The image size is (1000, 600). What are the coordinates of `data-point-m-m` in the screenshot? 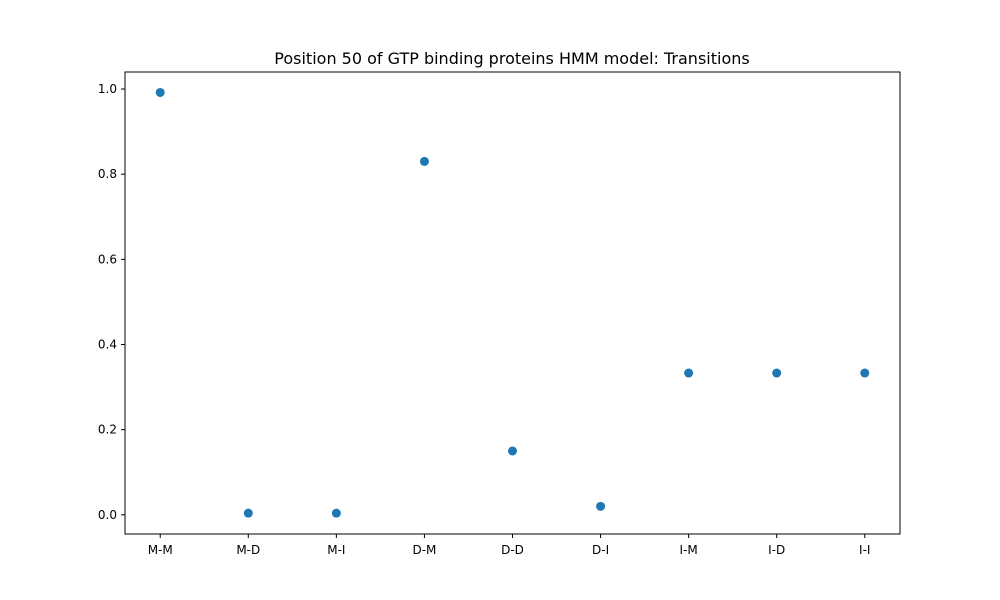 It's located at (160, 92).